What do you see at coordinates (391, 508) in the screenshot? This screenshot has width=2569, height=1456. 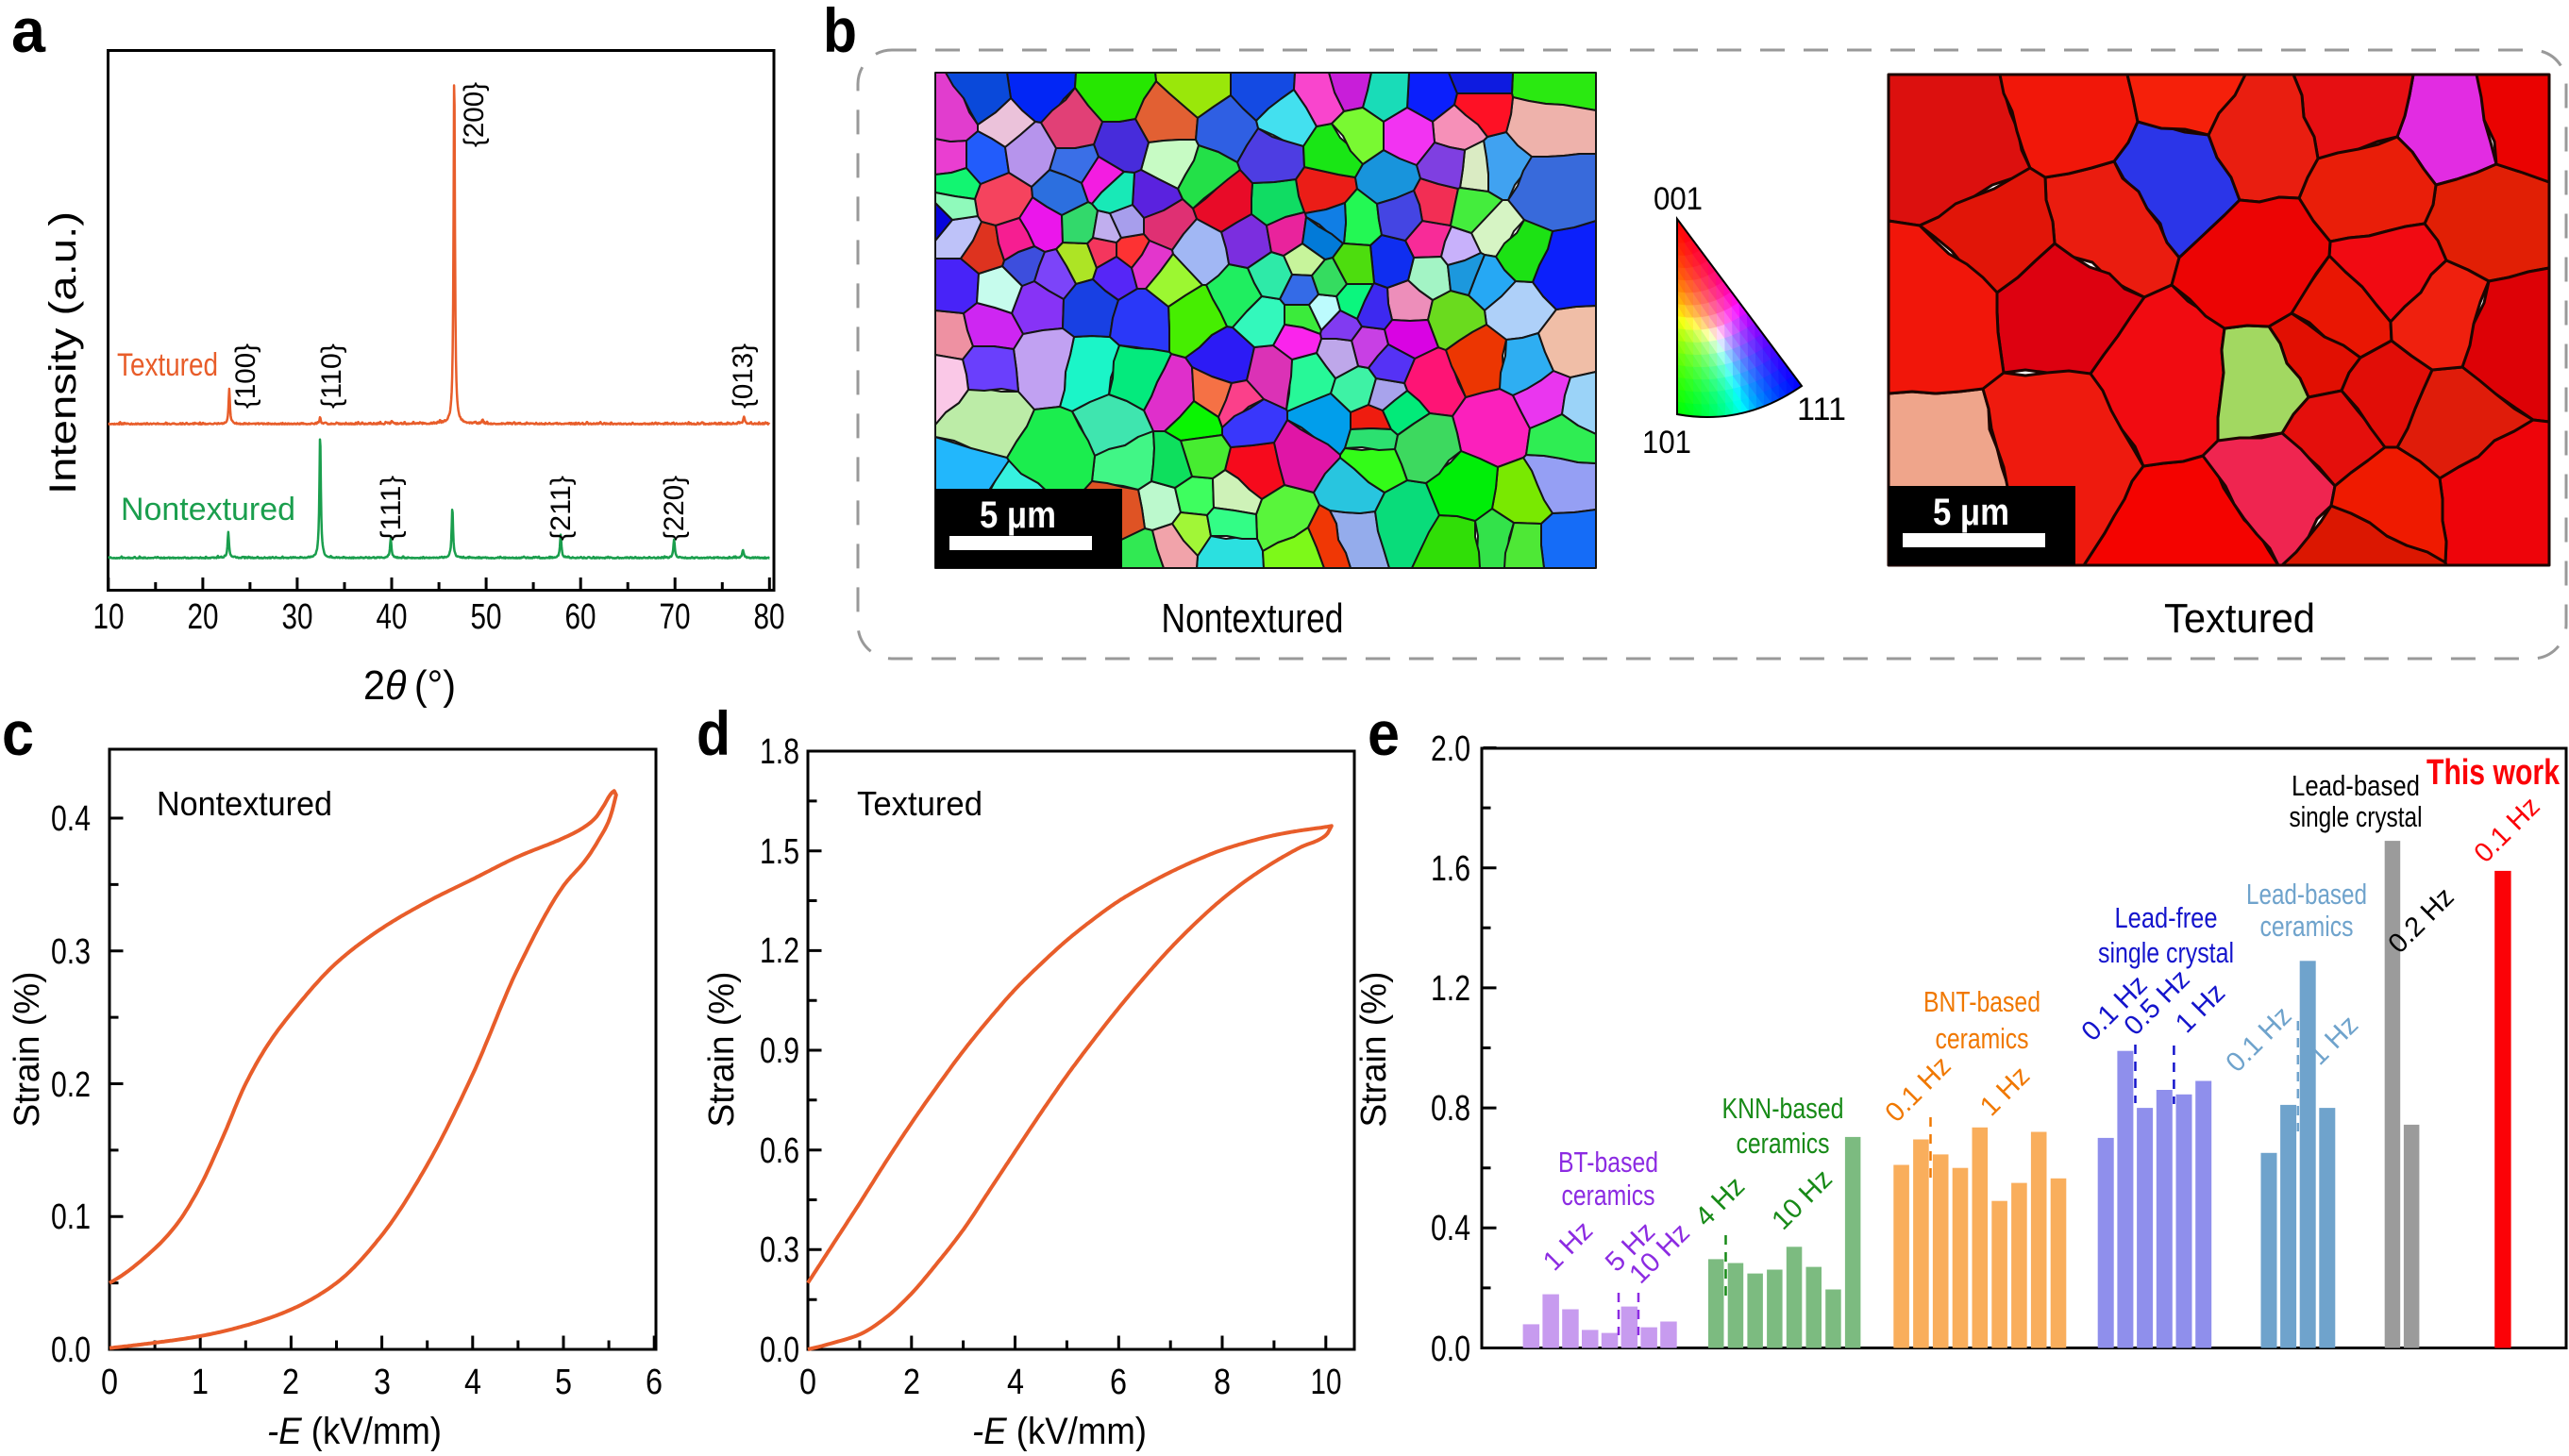 I see `svg-text: {111}` at bounding box center [391, 508].